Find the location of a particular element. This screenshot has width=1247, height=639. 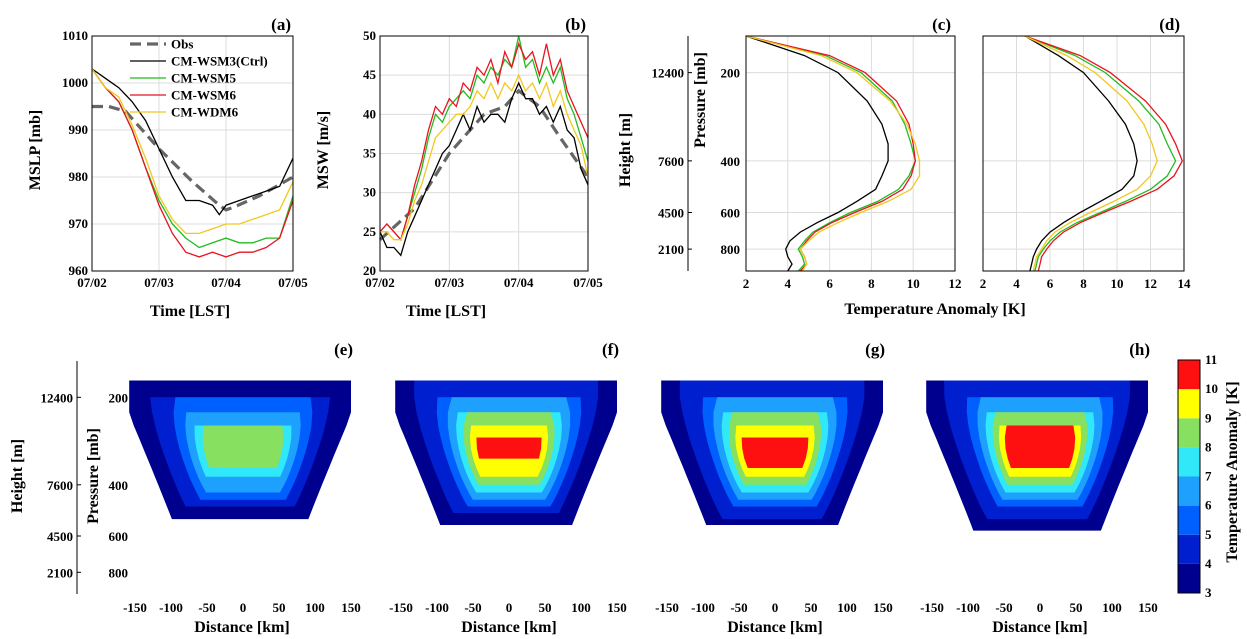

y-tick-label: 25 is located at coordinates (370, 231).